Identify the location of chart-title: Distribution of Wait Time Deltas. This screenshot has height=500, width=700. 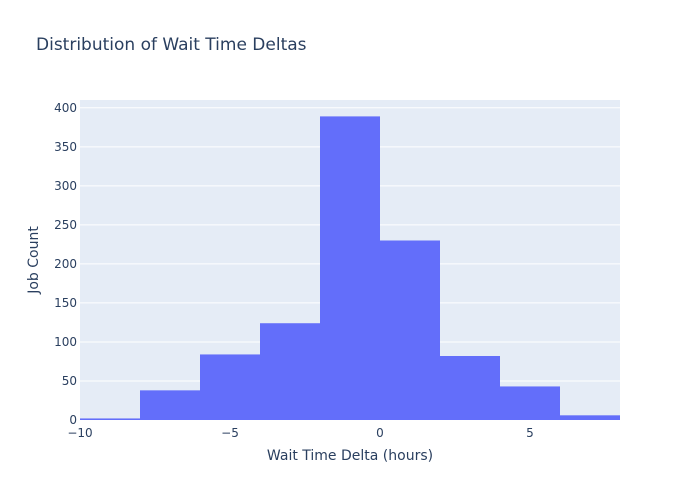
(171, 45).